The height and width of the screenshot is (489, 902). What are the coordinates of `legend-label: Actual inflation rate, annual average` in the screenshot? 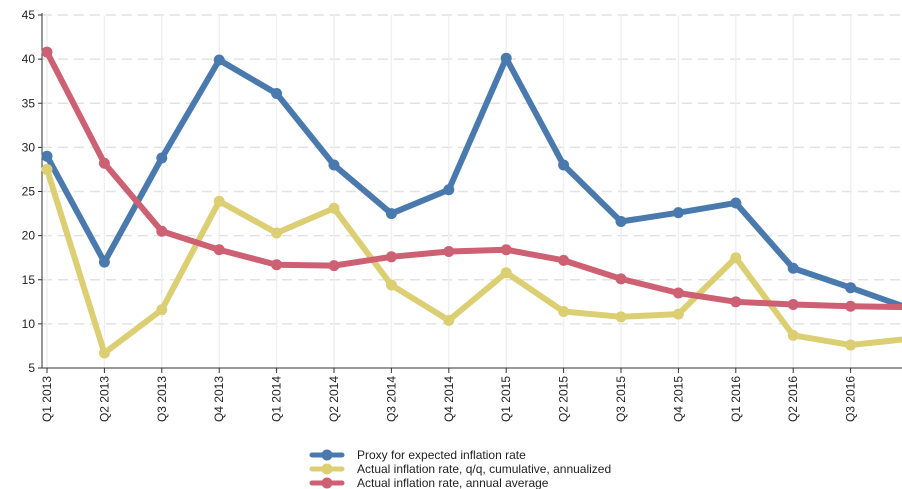 It's located at (453, 482).